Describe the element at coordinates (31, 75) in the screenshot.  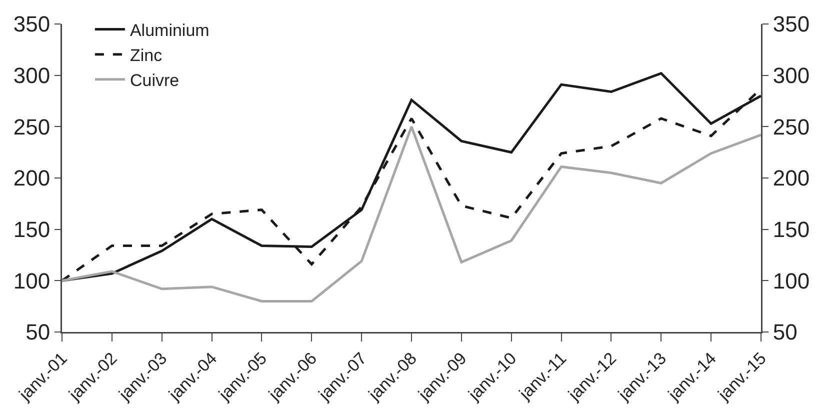
I see `y-tick-label: 300` at that location.